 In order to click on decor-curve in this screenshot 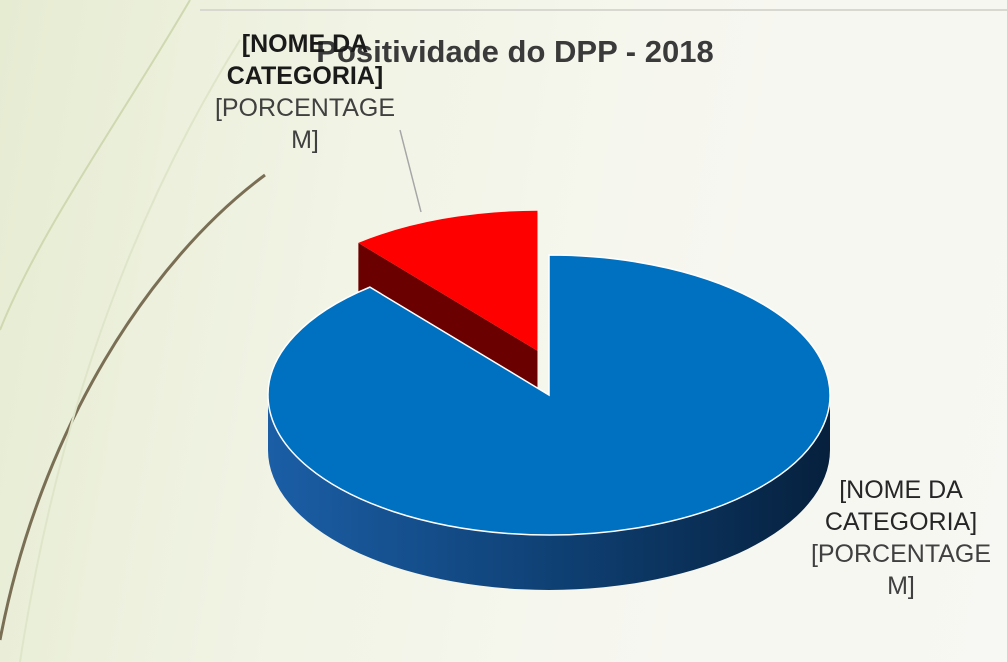, I will do `click(95, 165)`.